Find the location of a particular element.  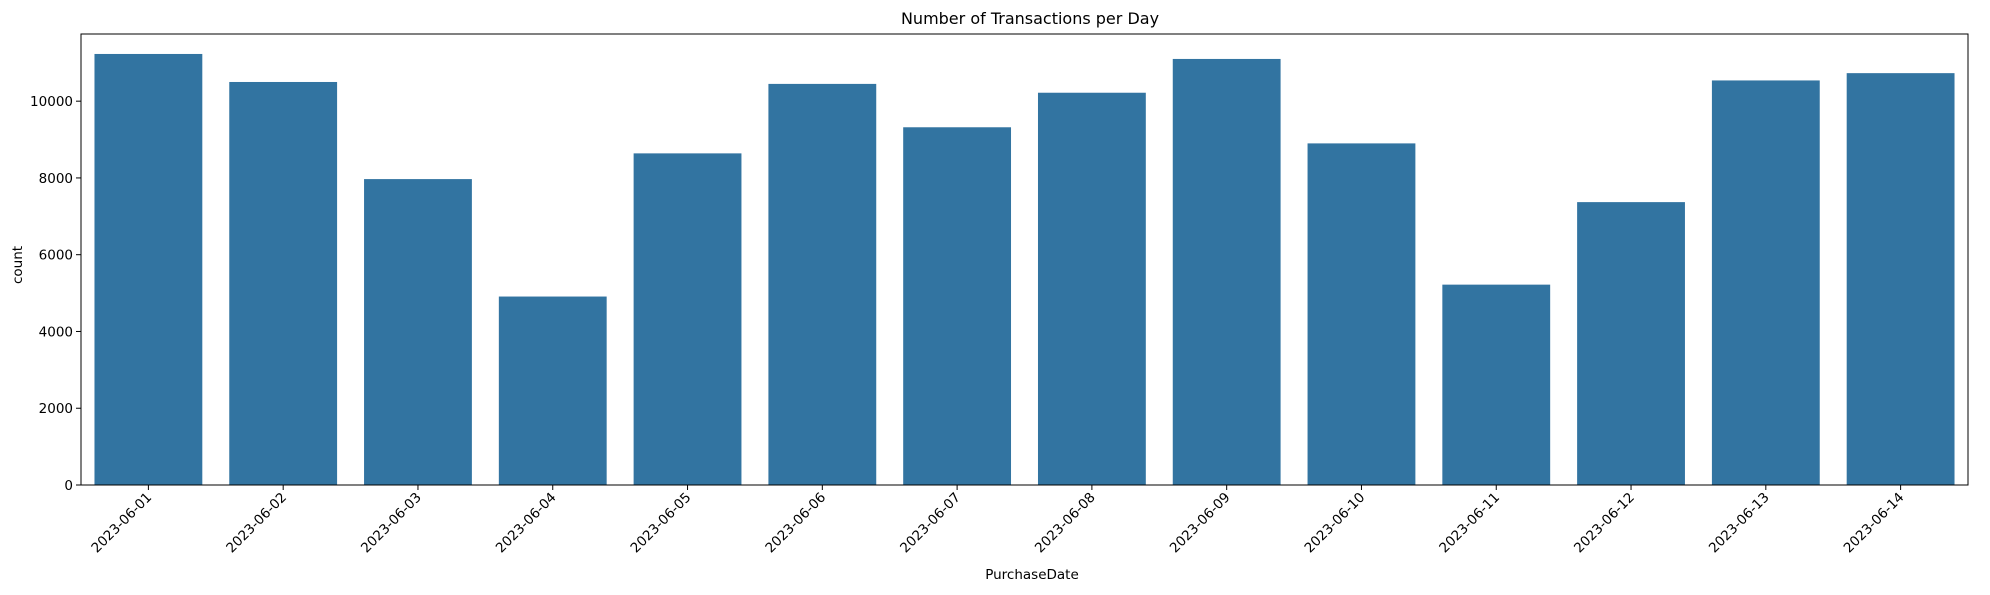

x-axis-label: PurchaseDate is located at coordinates (1032, 575).